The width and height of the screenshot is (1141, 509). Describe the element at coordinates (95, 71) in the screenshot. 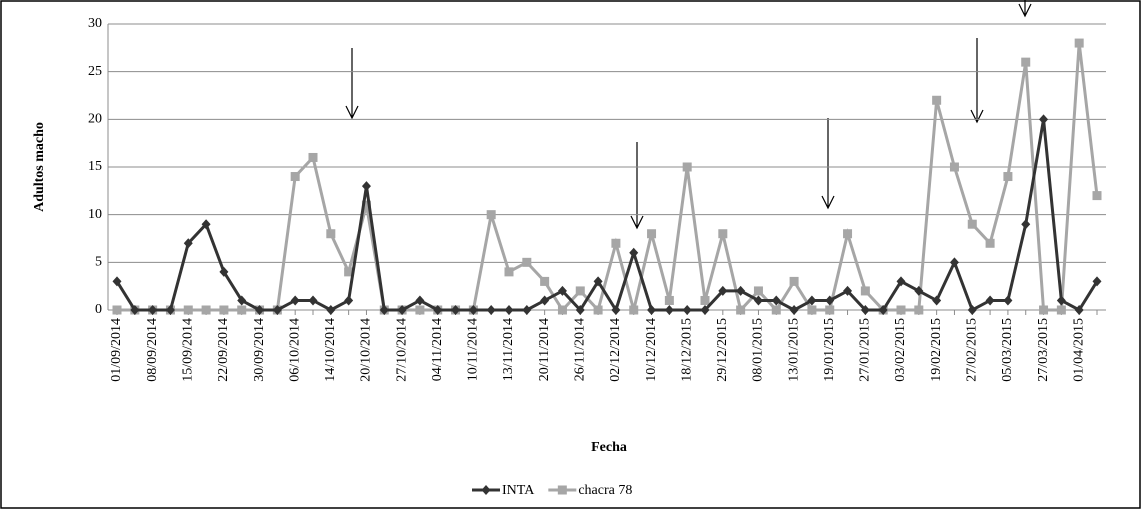

I see `y-tick-label: 25` at that location.